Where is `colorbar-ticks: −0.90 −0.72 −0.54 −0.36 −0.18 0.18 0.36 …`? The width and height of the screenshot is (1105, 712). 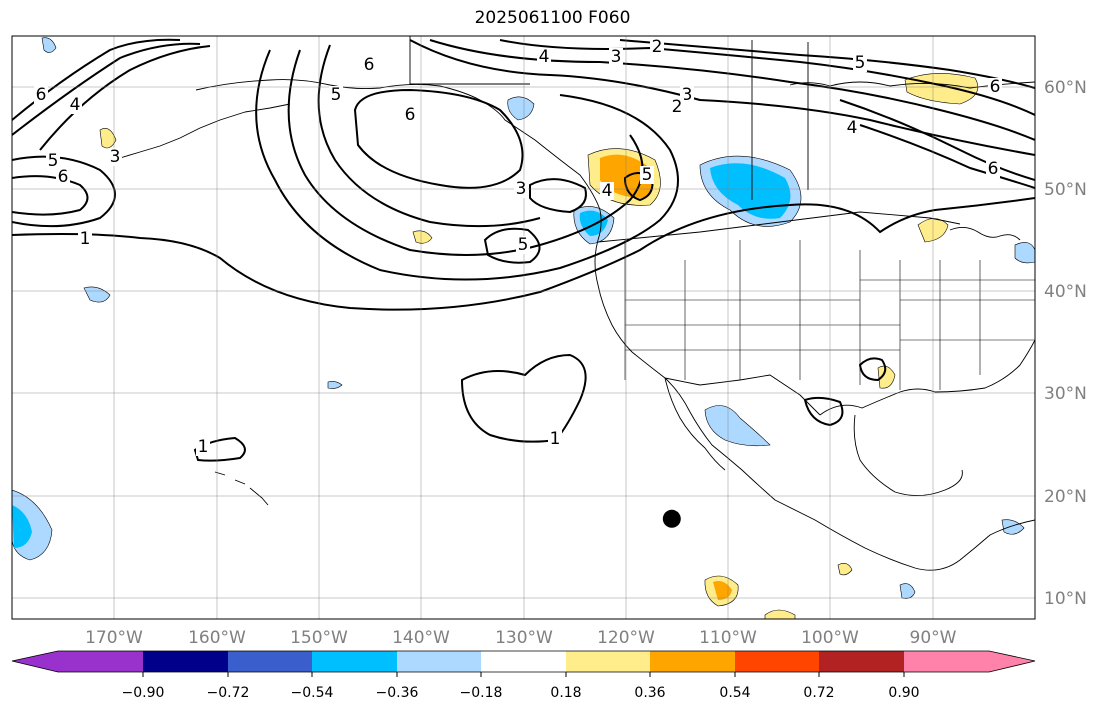
colorbar-ticks: −0.90 −0.72 −0.54 −0.36 −0.18 0.18 0.36 … is located at coordinates (521, 686).